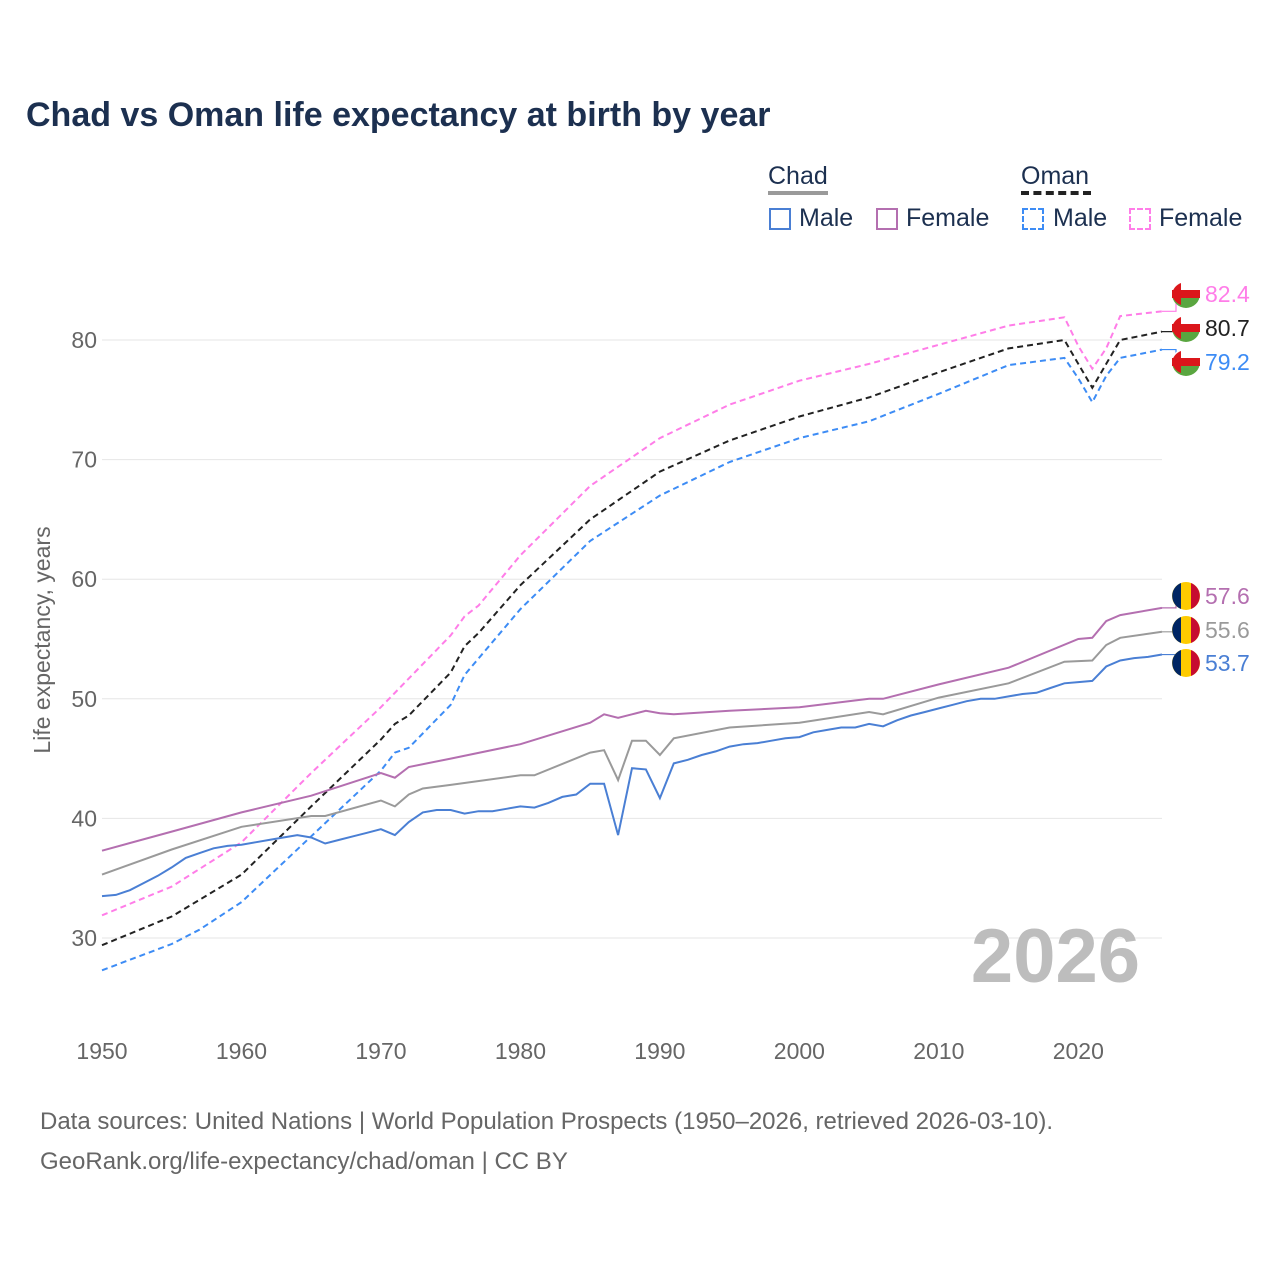 Image resolution: width=1280 pixels, height=1280 pixels. What do you see at coordinates (1140, 219) in the screenshot?
I see `legend-swatch-oman-female` at bounding box center [1140, 219].